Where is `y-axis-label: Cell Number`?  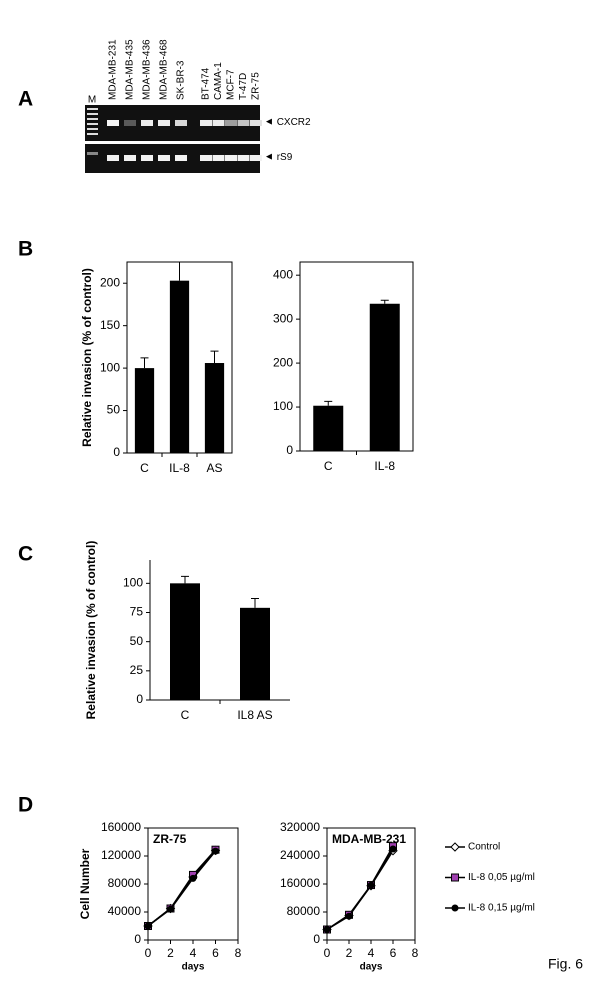 y-axis-label: Cell Number is located at coordinates (85, 883).